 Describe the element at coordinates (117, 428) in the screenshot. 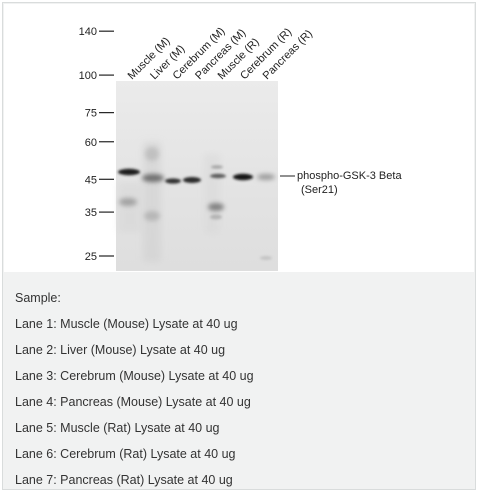

I see `caption-lane-5: Lane 5: Muscle (Rat) Lysate at 40 ug` at that location.